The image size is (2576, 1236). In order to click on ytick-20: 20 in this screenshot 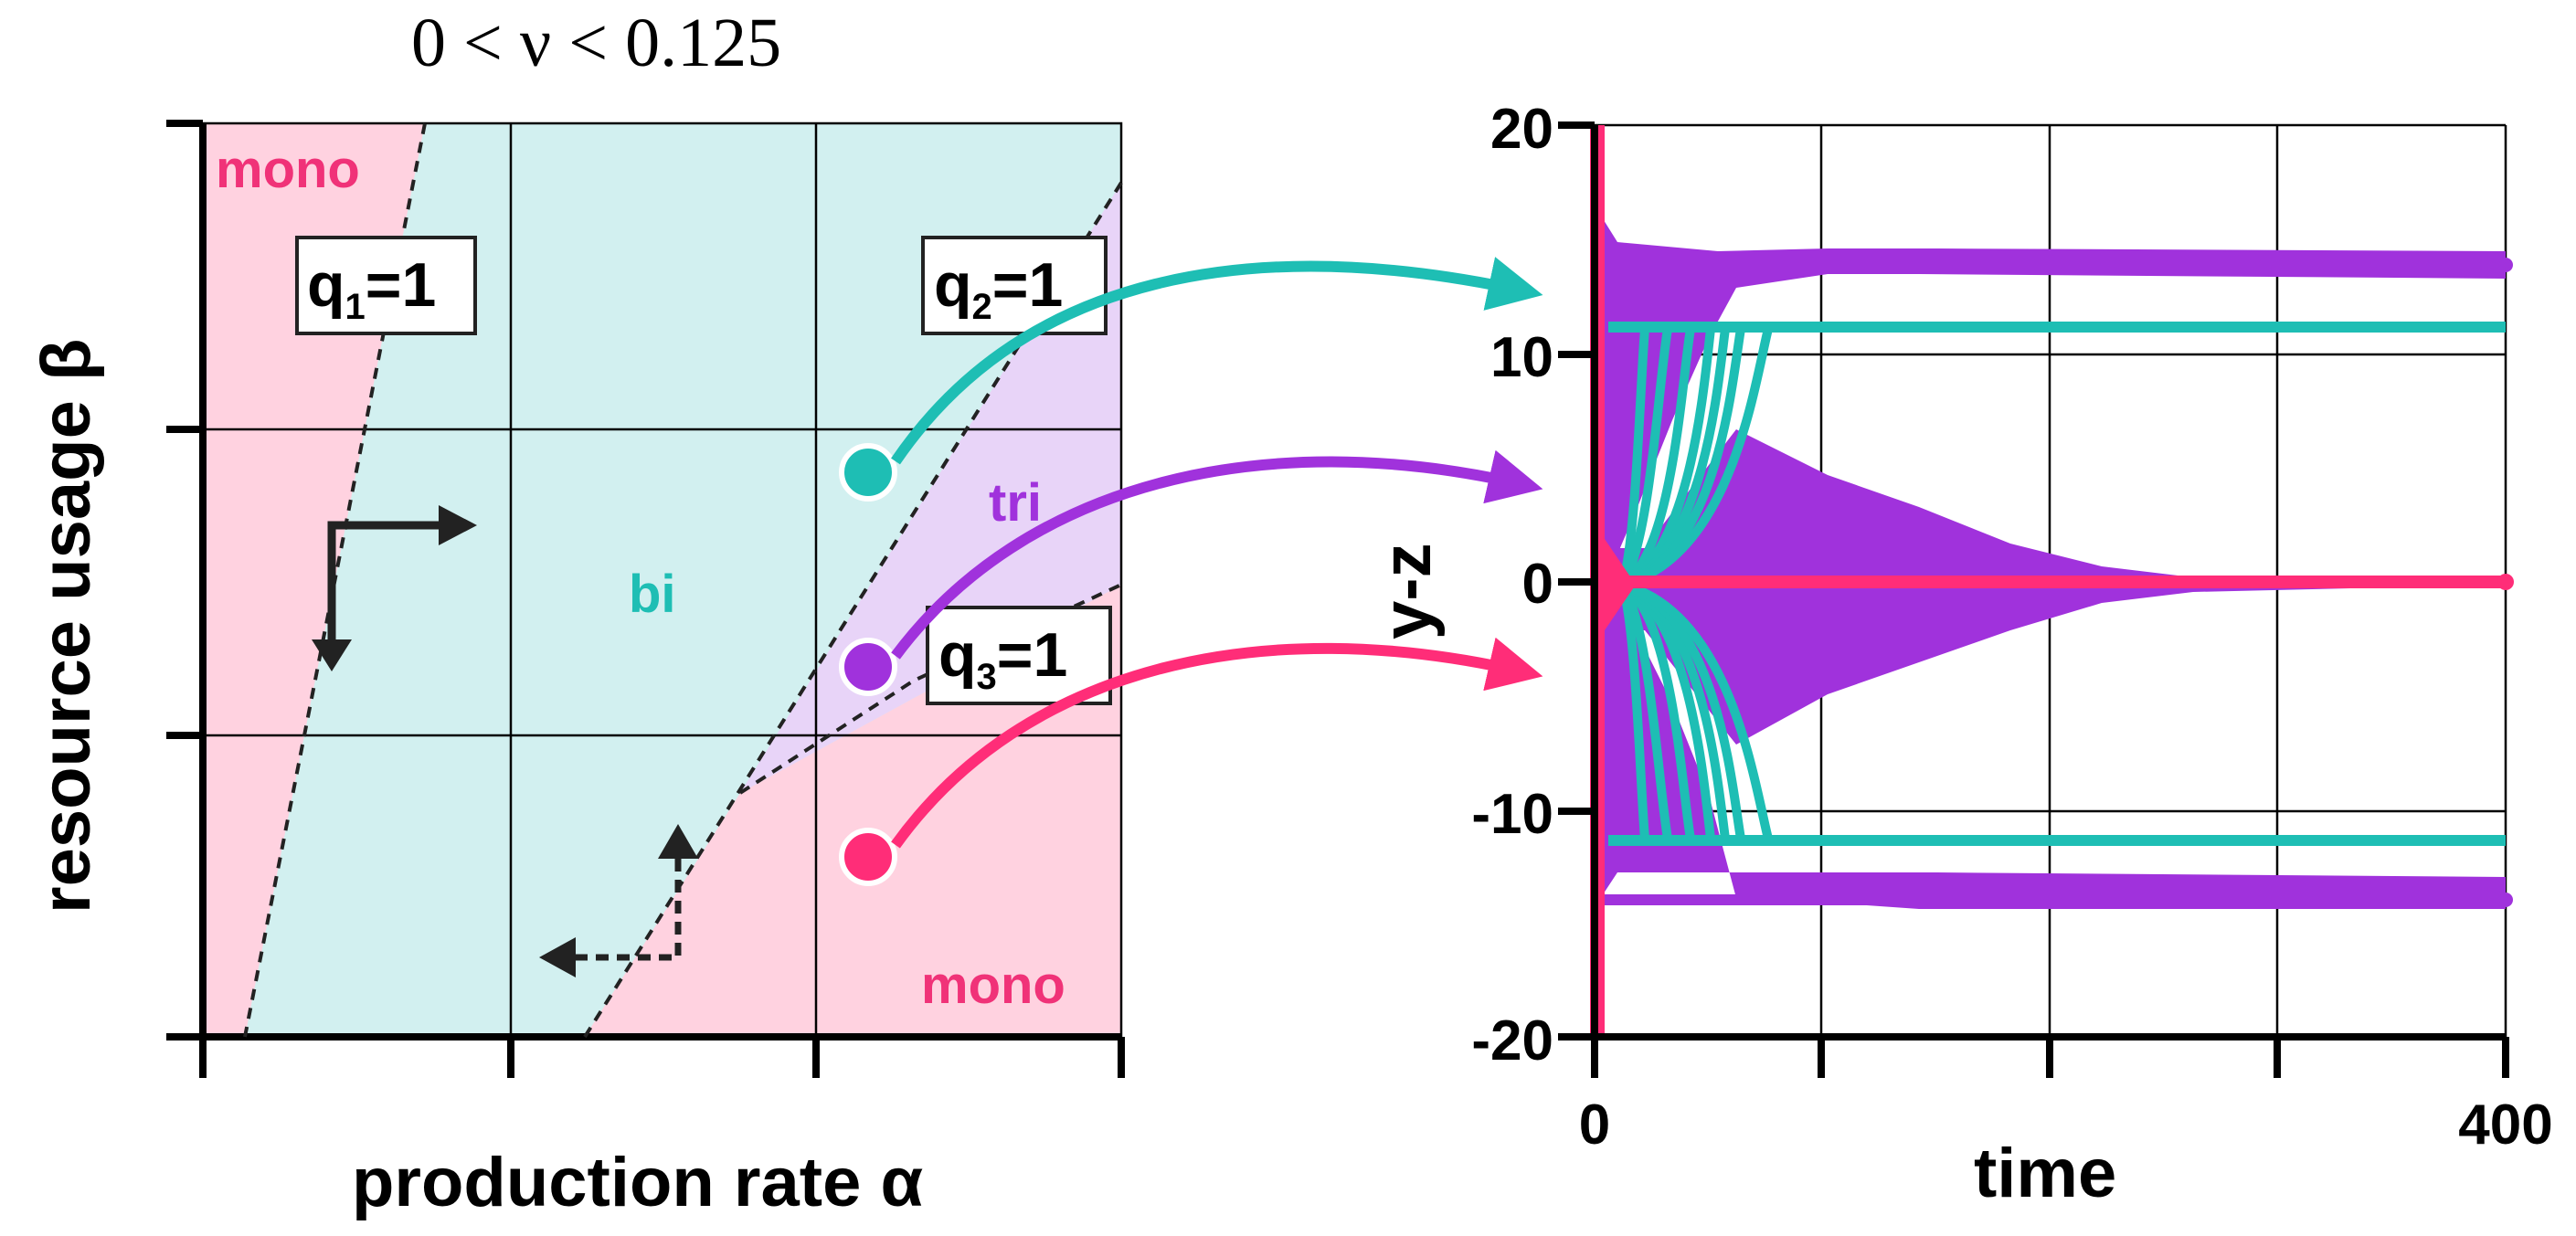, I will do `click(1521, 130)`.